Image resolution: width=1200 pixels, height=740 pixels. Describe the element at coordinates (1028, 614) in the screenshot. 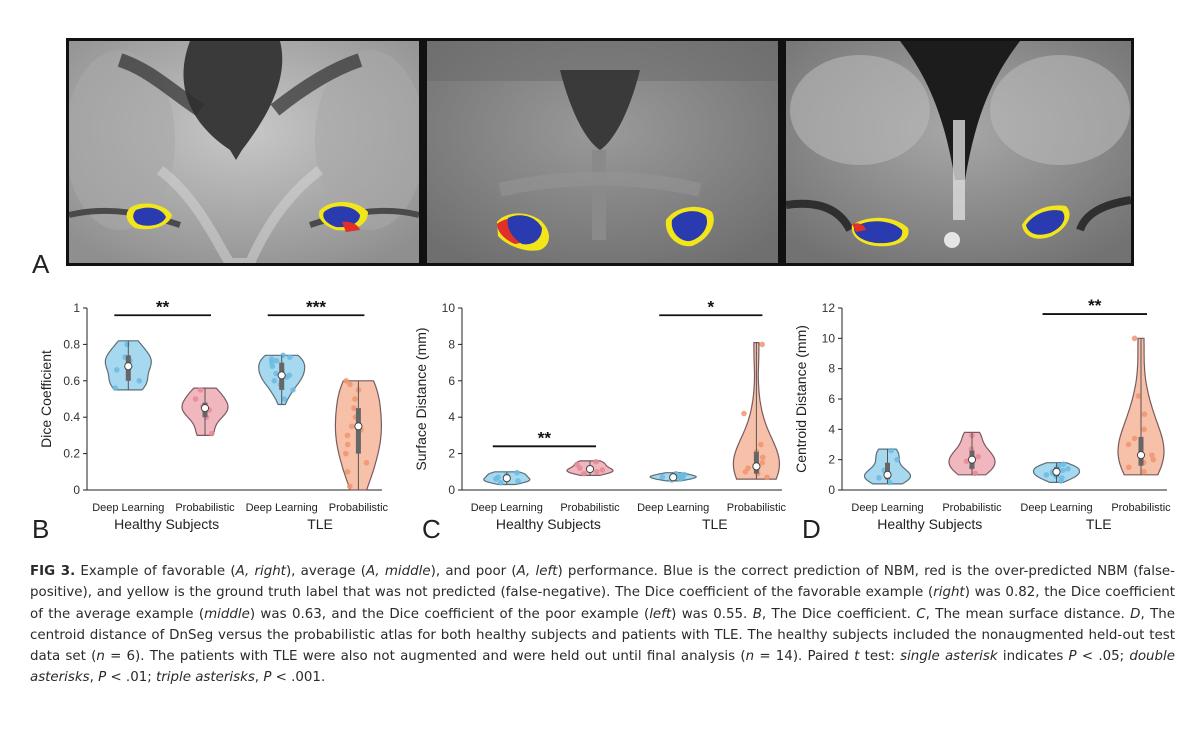

I see `caption-segment: , The mean surface distance.` at that location.